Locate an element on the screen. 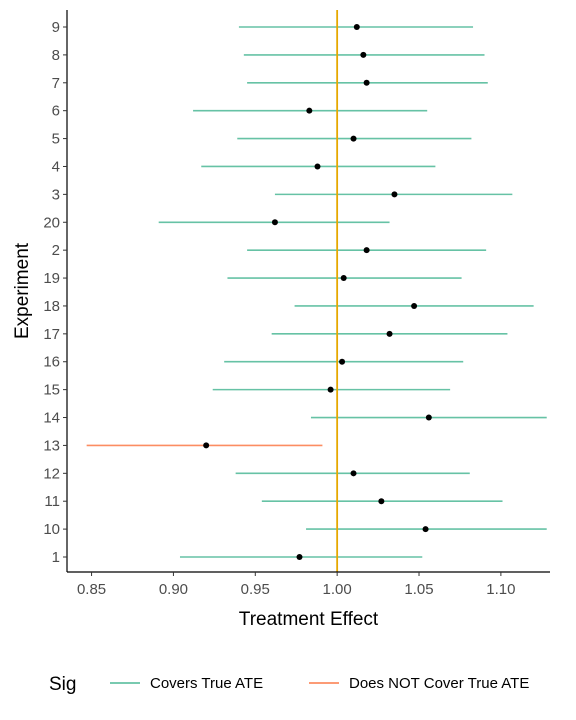 The height and width of the screenshot is (720, 576). x-tick-label-0.95: 0.95 is located at coordinates (255, 589).